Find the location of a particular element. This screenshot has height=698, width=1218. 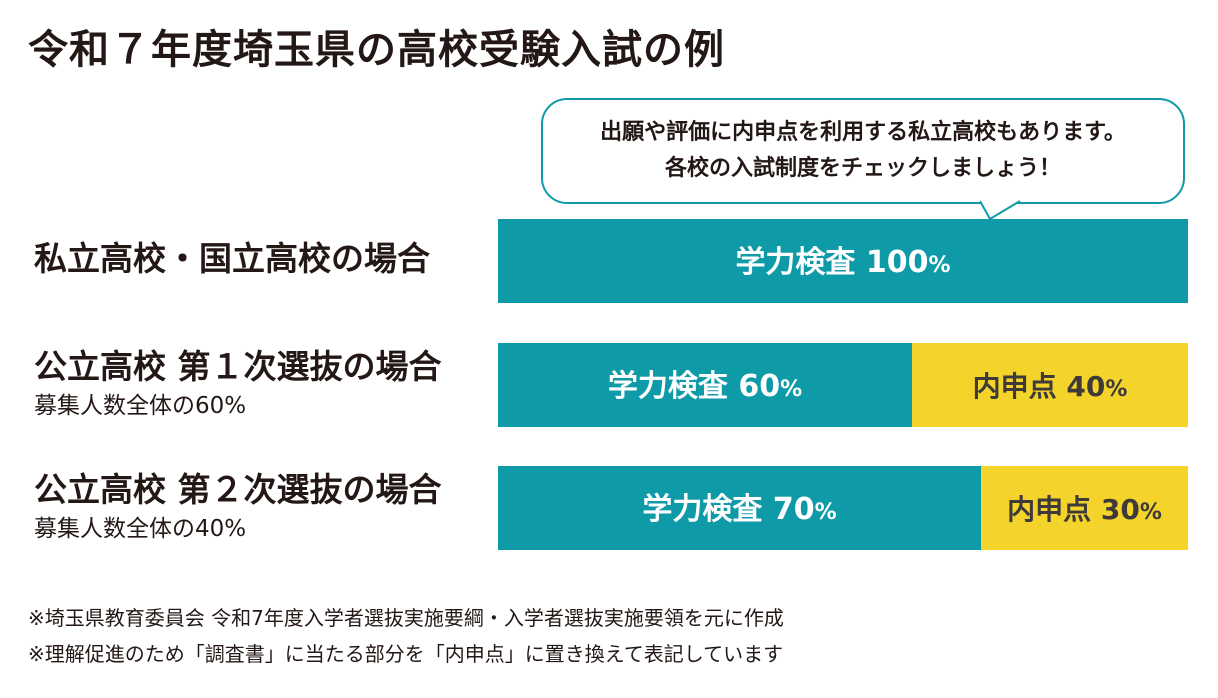

data-label-naishin-row-2: 内申点 40% is located at coordinates (1050, 386).